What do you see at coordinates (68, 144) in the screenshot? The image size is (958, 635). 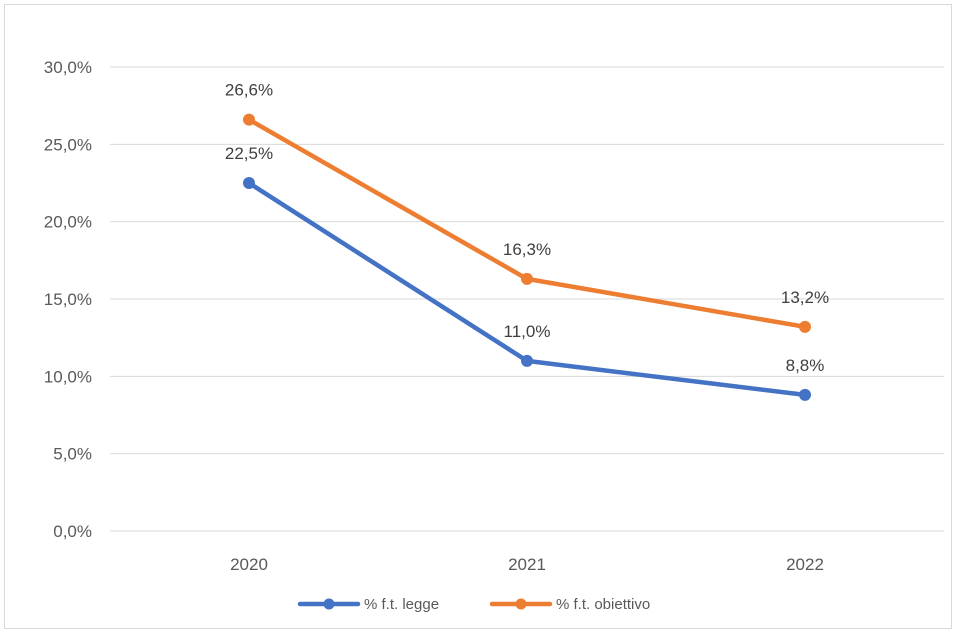 I see `y-tick-label: 25,0%` at bounding box center [68, 144].